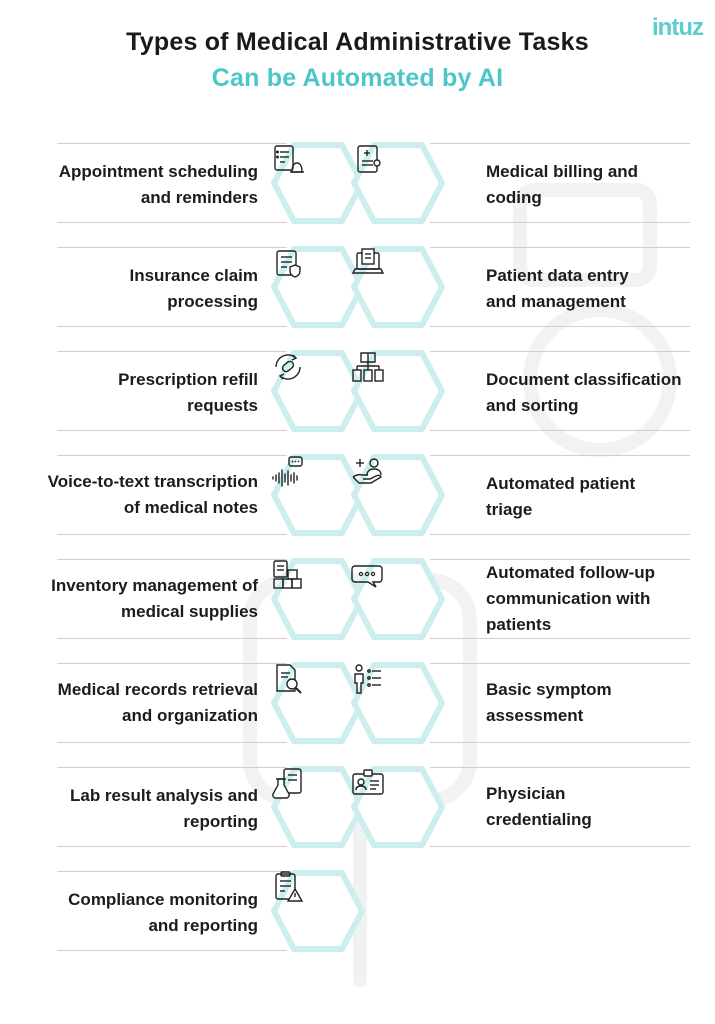 Image resolution: width=715 pixels, height=1024 pixels. Describe the element at coordinates (154, 598) in the screenshot. I see `task-label: Inventory management of medical supplies` at that location.